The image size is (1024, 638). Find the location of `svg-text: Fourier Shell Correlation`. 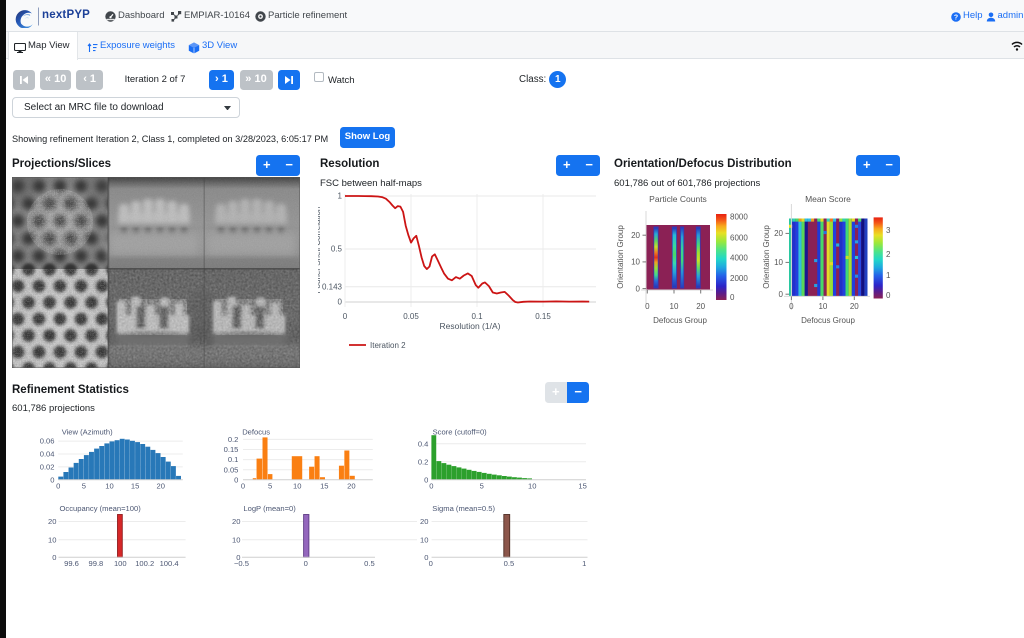

svg-text: Fourier Shell Correlation is located at coordinates (320, 250).